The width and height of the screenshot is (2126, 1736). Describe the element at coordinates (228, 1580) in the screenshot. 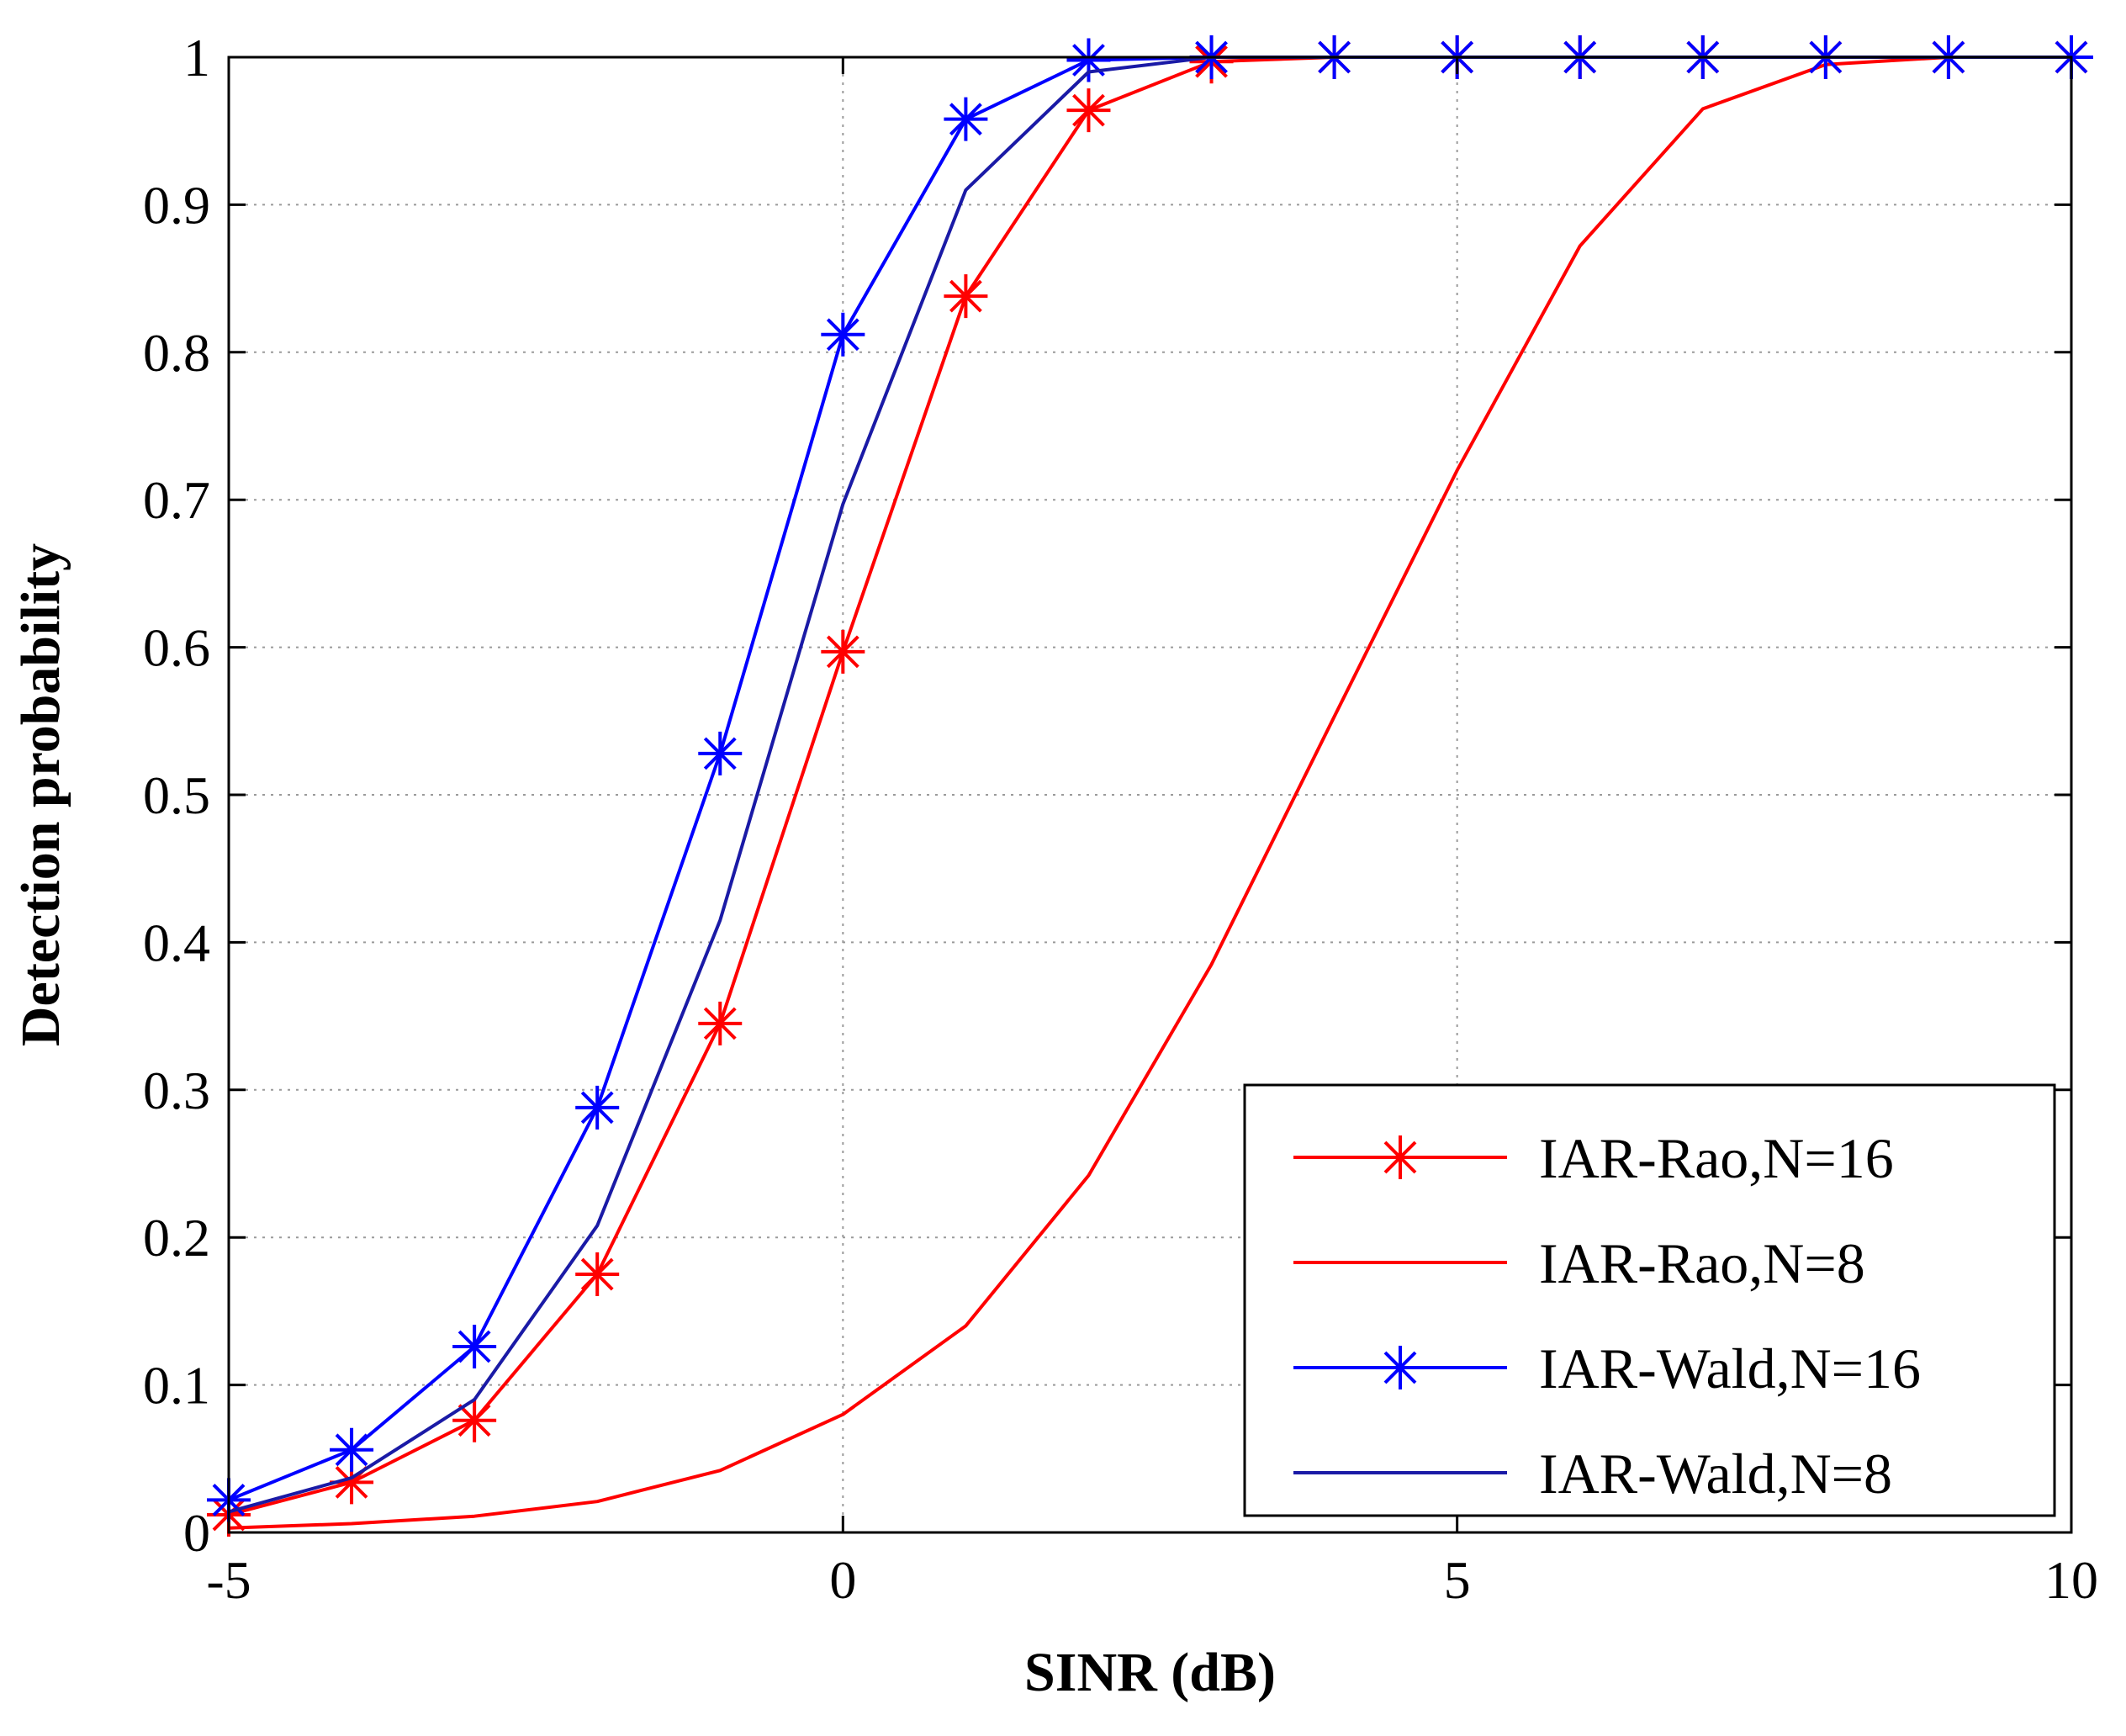

I see `x-tick-label: -5` at that location.